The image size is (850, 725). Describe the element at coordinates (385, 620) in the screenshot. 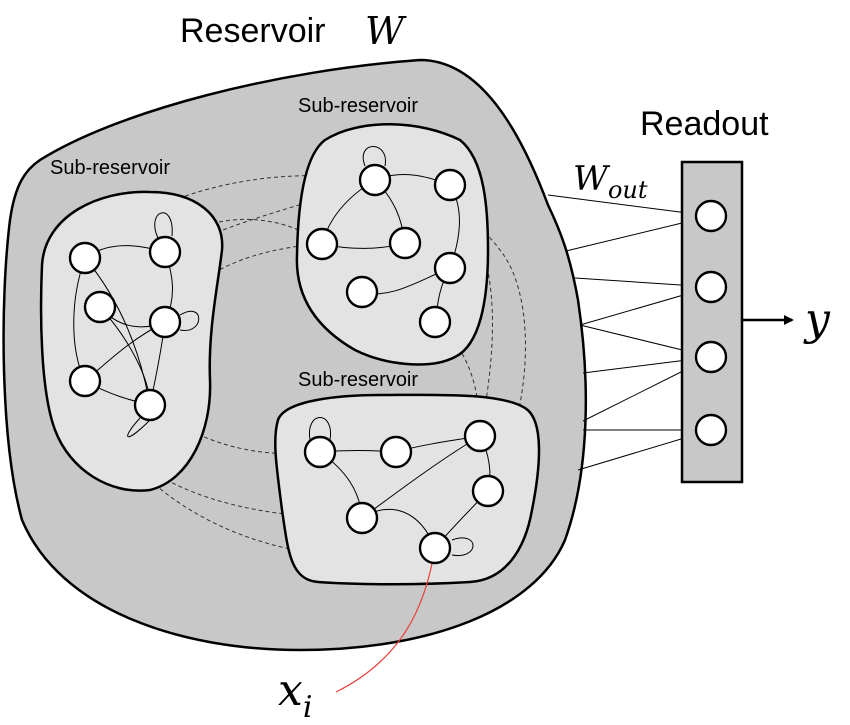

I see `input-line` at that location.